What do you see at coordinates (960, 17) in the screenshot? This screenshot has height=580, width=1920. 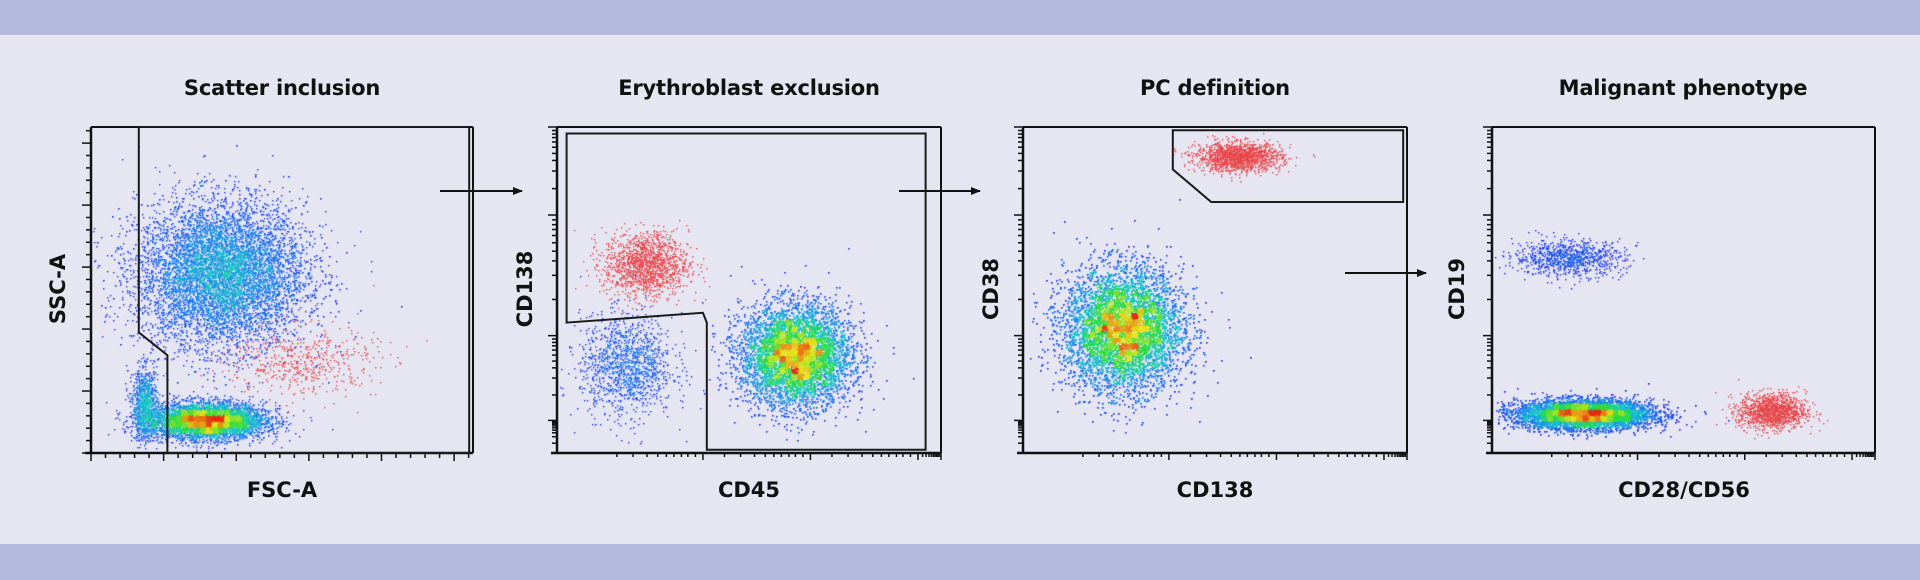 I see `top-band` at bounding box center [960, 17].